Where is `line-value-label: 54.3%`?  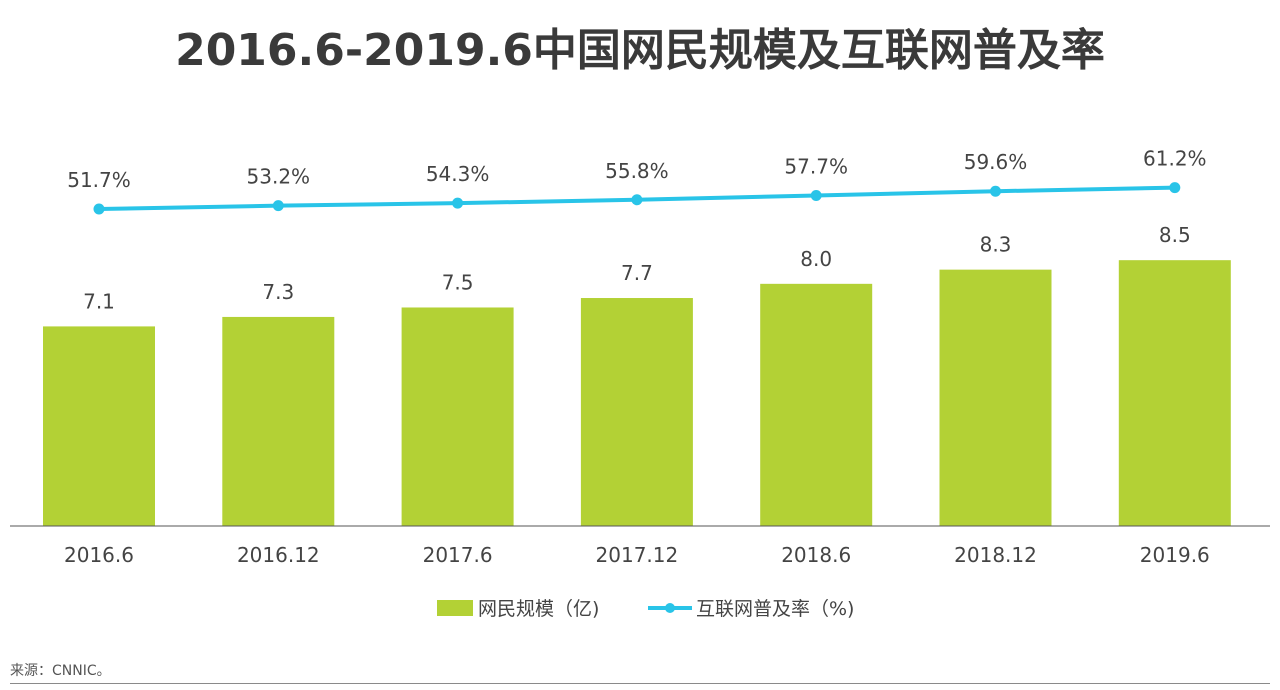 line-value-label: 54.3% is located at coordinates (458, 174).